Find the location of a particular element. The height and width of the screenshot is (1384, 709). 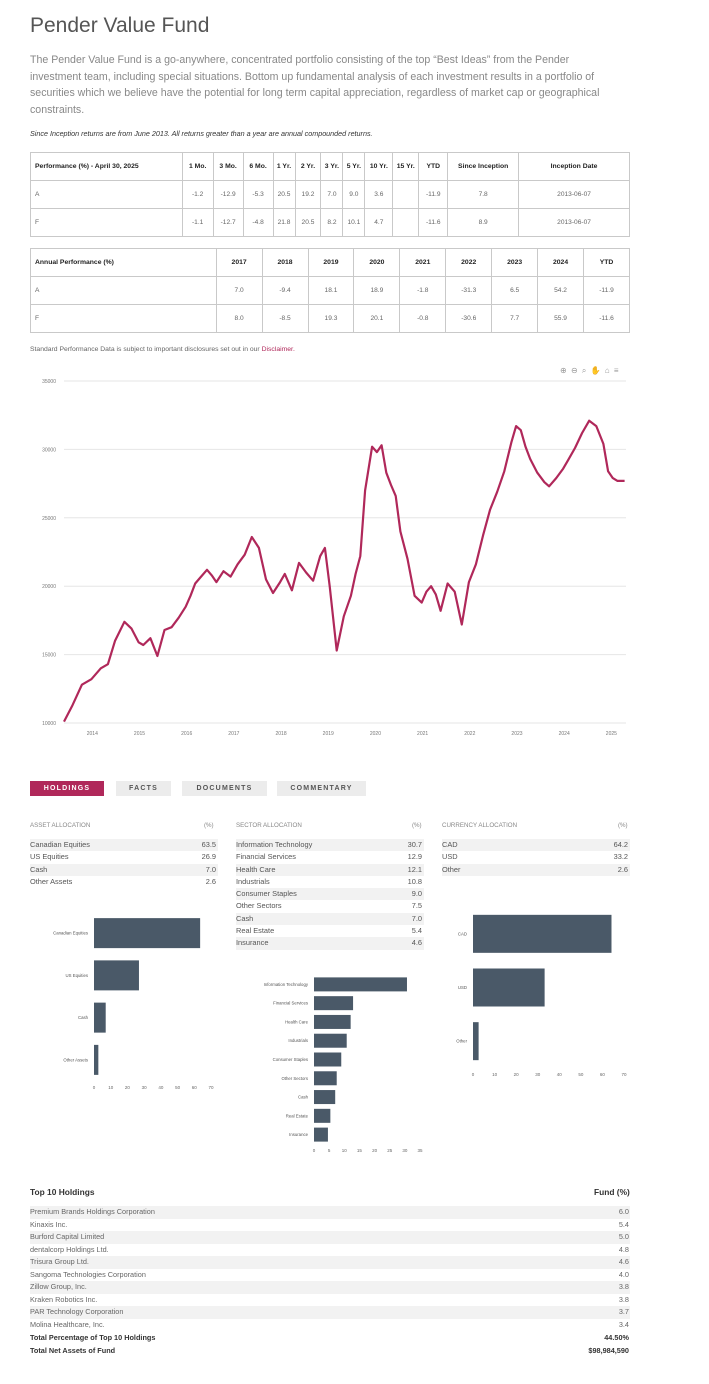

magnify-icon: ⌕ is located at coordinates (584, 370).